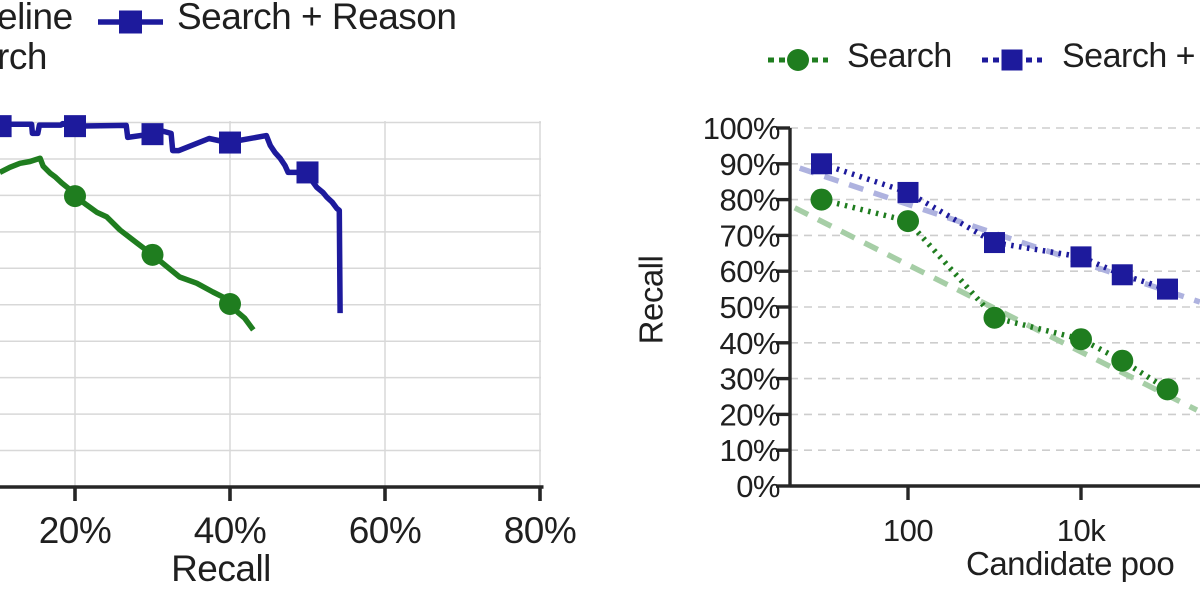 The width and height of the screenshot is (1200, 600). Describe the element at coordinates (1070, 563) in the screenshot. I see `right-x-axis-label-fragment: Candidate poo` at that location.